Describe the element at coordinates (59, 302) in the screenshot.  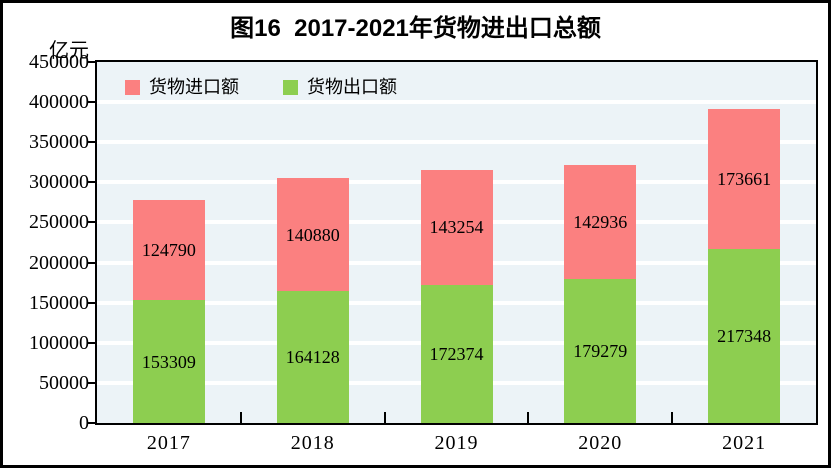
I see `y-axis-tick-label: 150000` at that location.